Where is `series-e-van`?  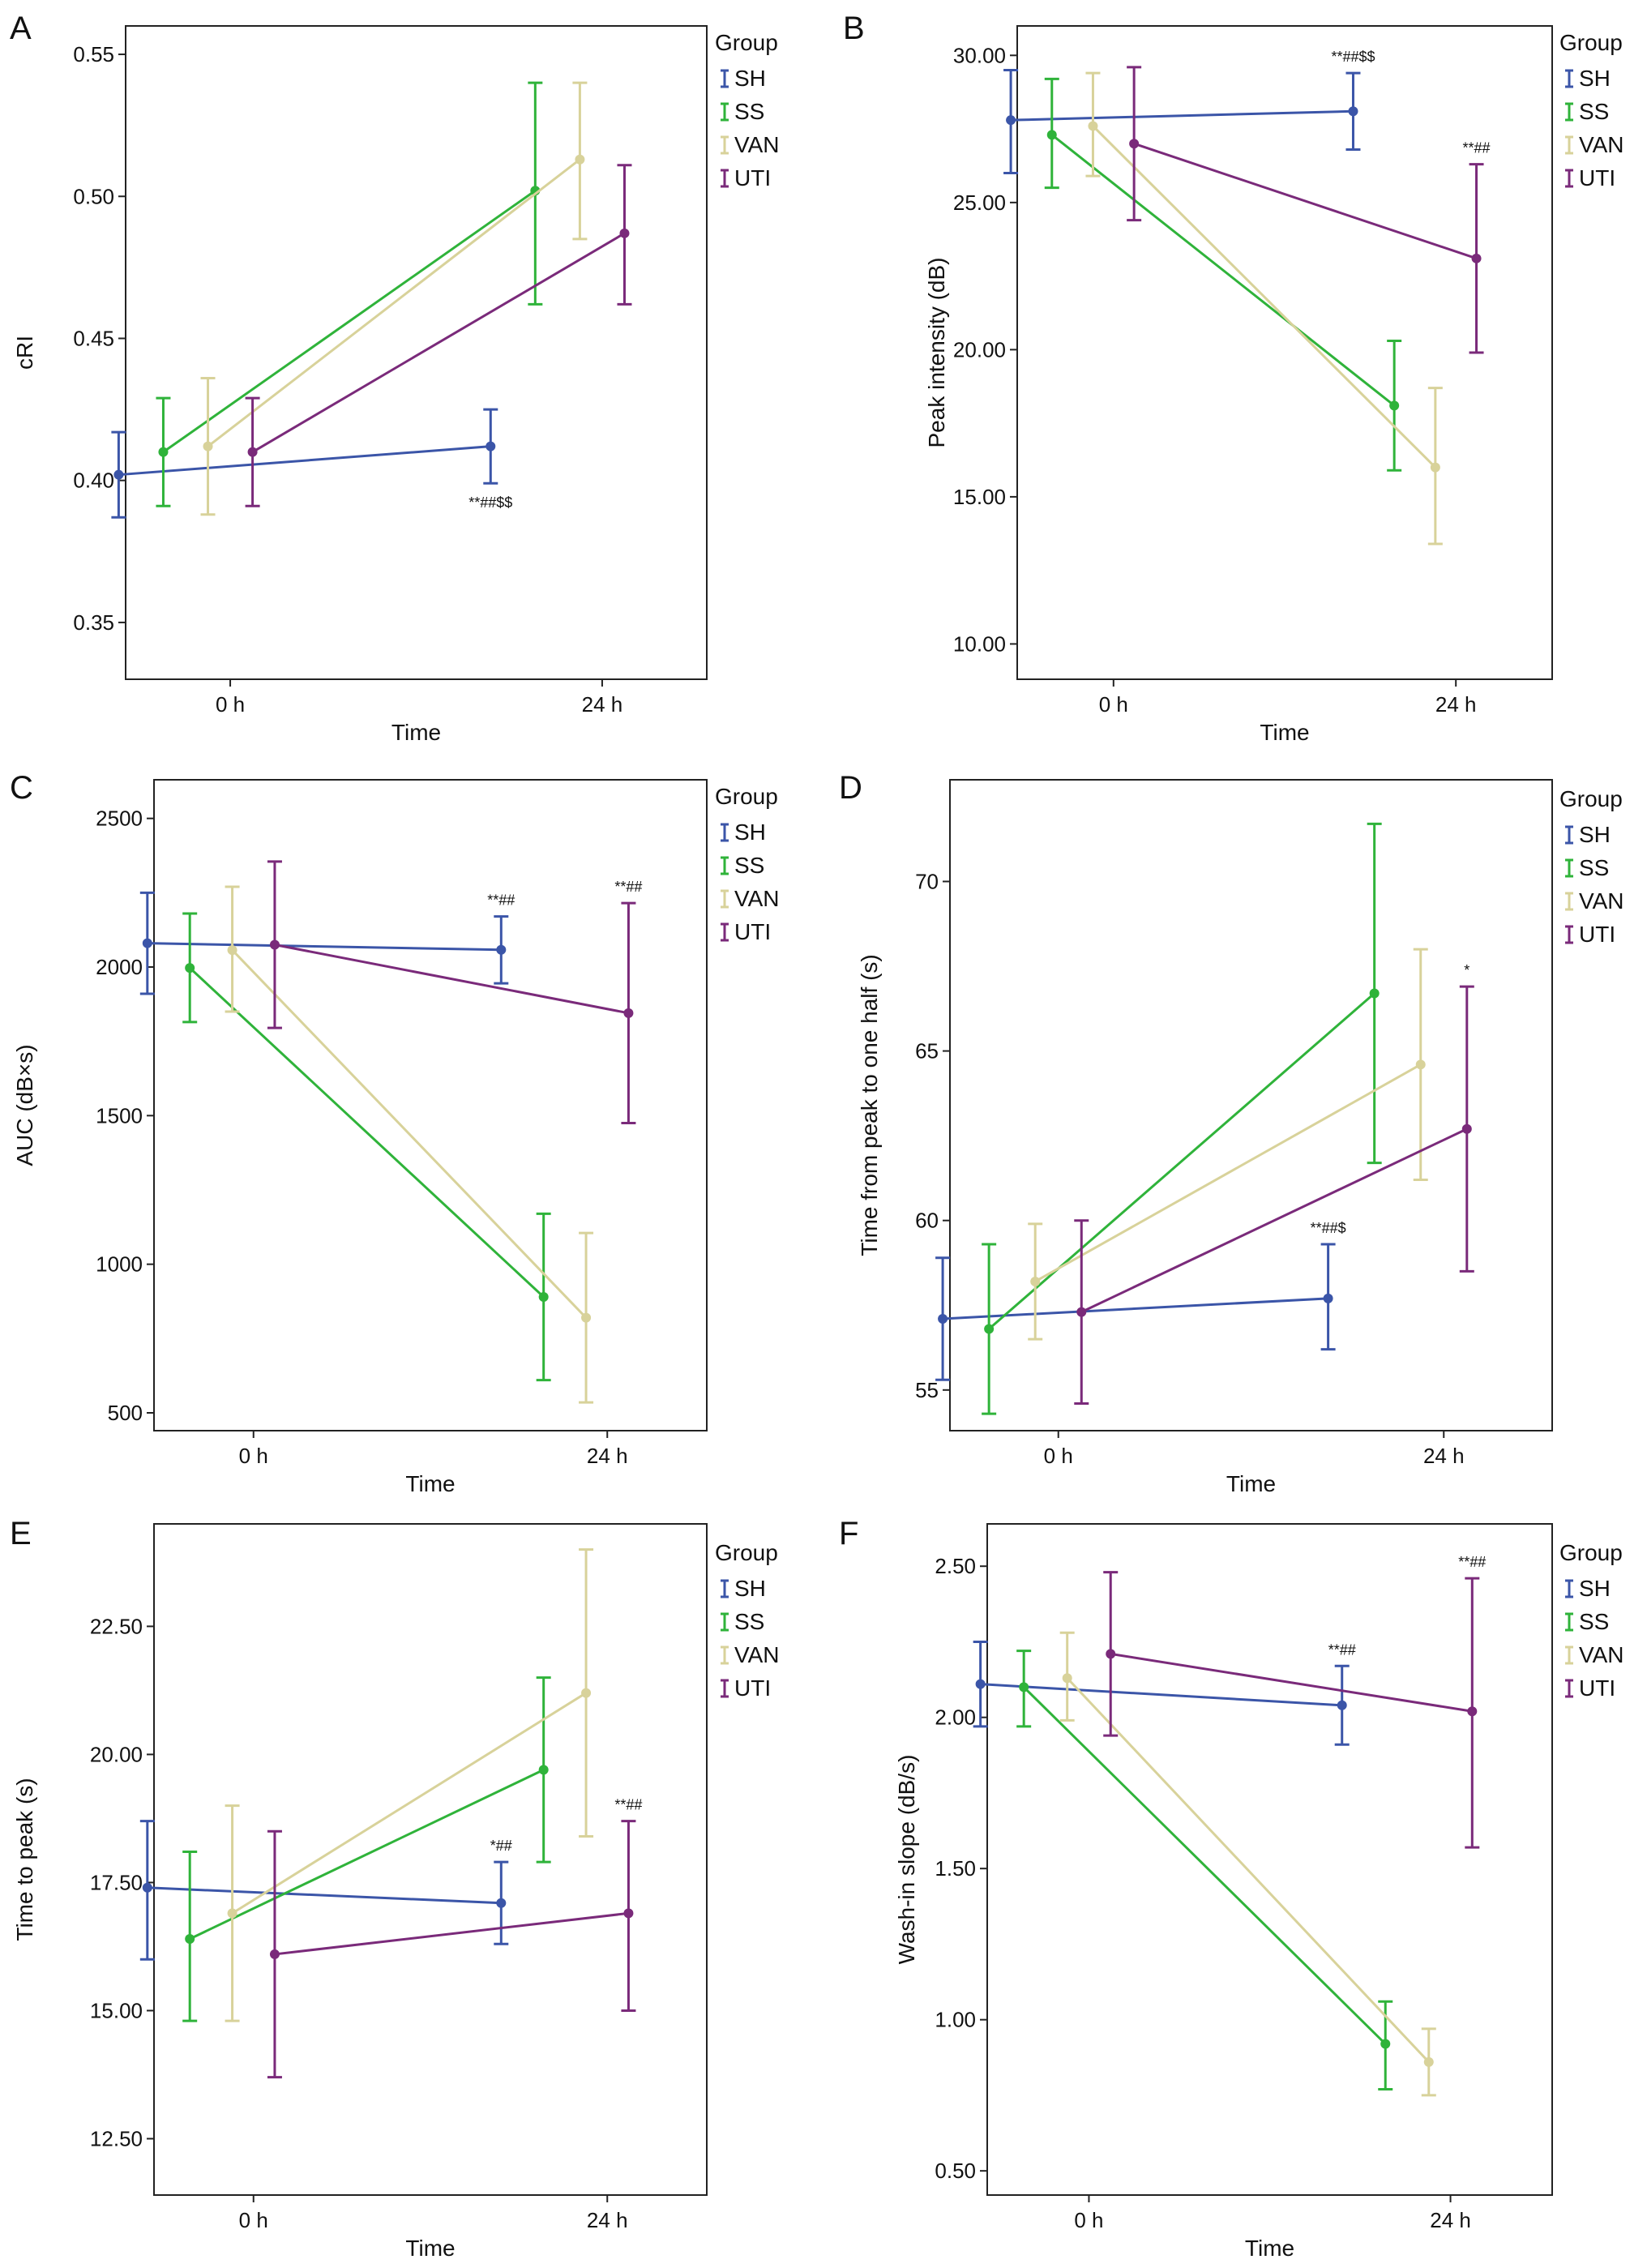
series-e-van is located at coordinates (409, 1785).